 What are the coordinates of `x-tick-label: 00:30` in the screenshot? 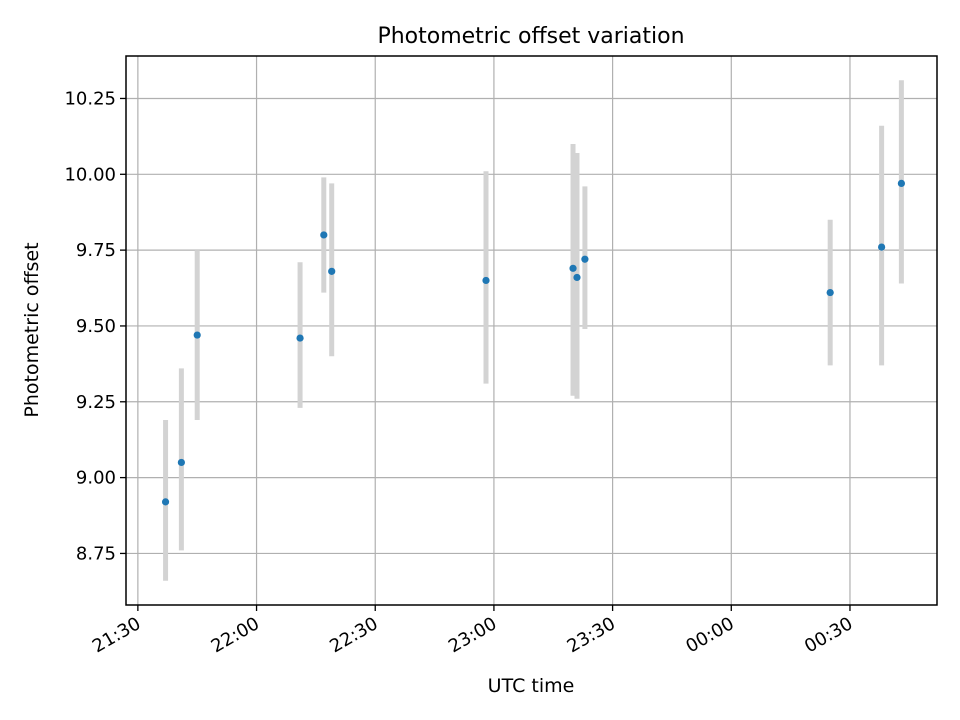 It's located at (828, 635).